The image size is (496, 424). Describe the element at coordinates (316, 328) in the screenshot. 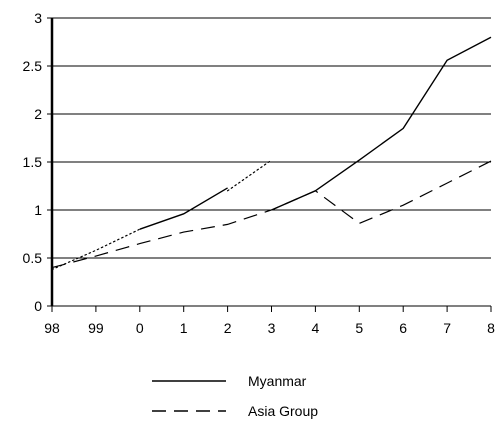

I see `x-tick-label: 4` at that location.